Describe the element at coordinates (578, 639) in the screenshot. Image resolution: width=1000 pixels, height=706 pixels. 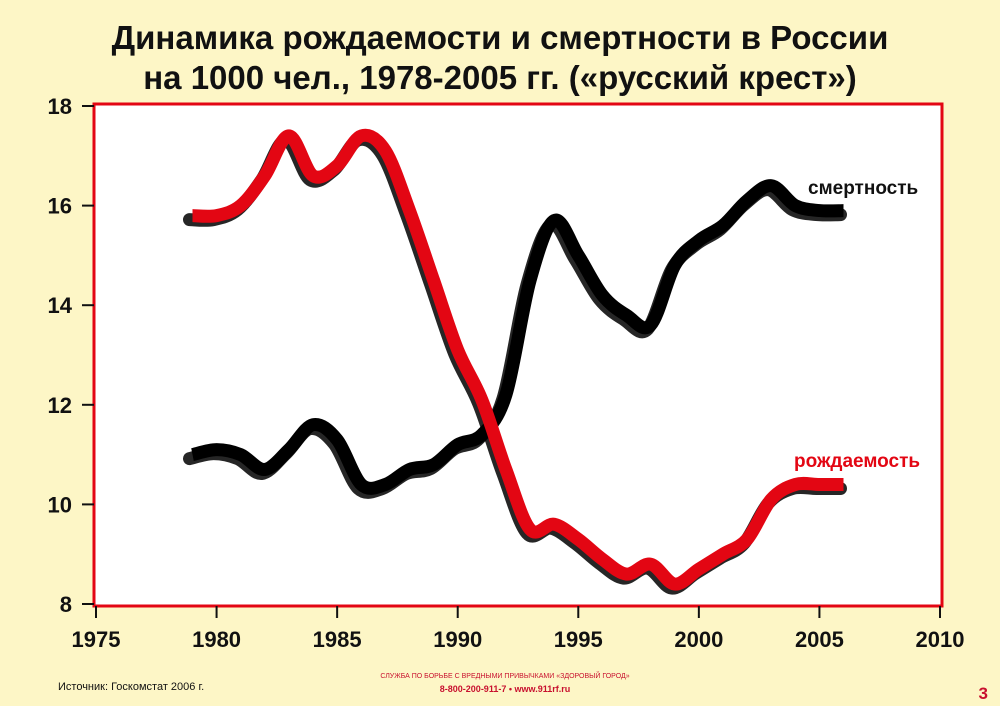
I see `x-tick-label: 1995` at that location.